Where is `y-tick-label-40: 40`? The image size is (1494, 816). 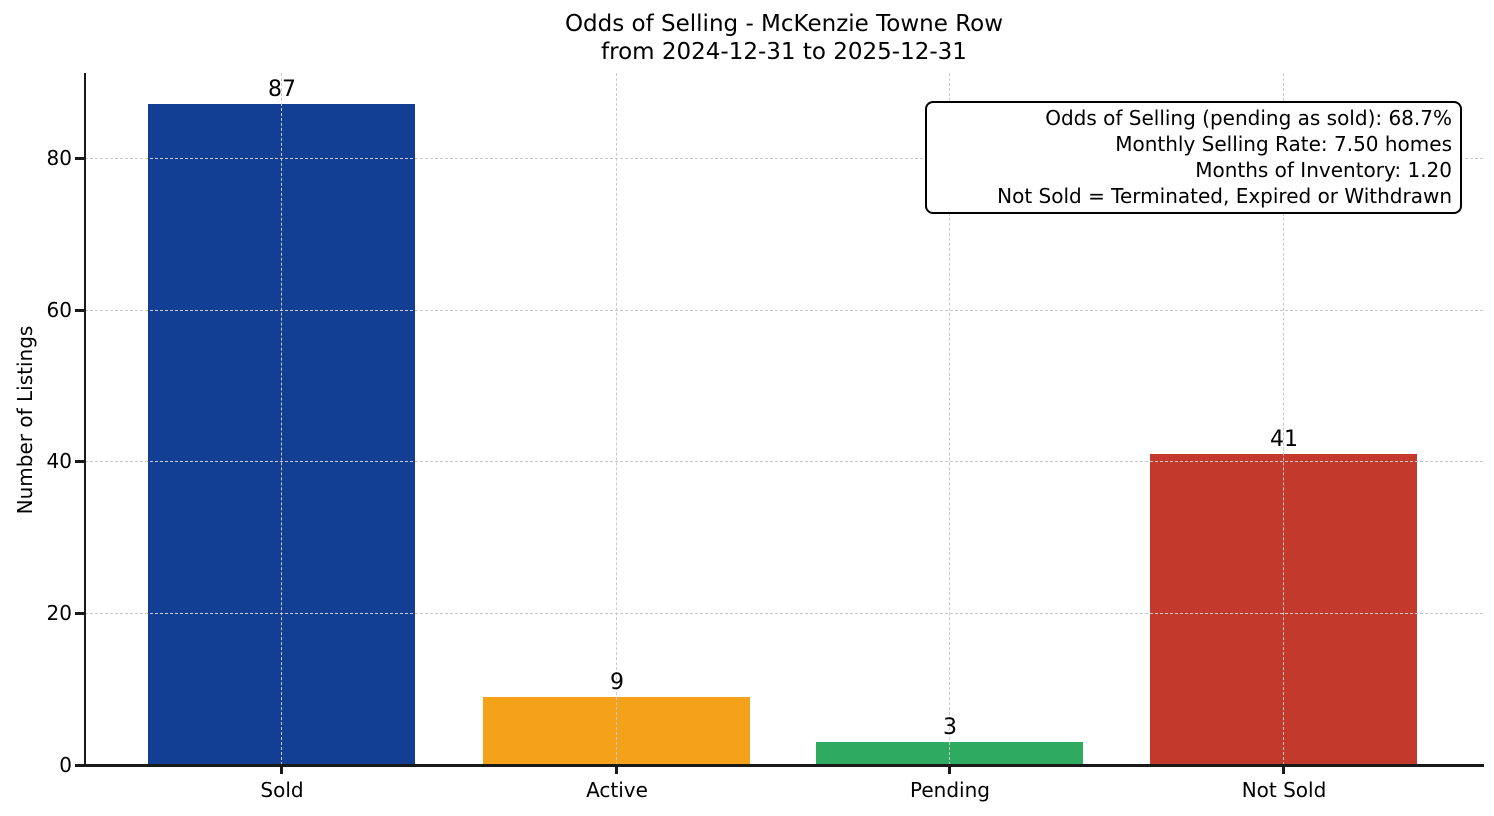 y-tick-label-40: 40 is located at coordinates (59, 461).